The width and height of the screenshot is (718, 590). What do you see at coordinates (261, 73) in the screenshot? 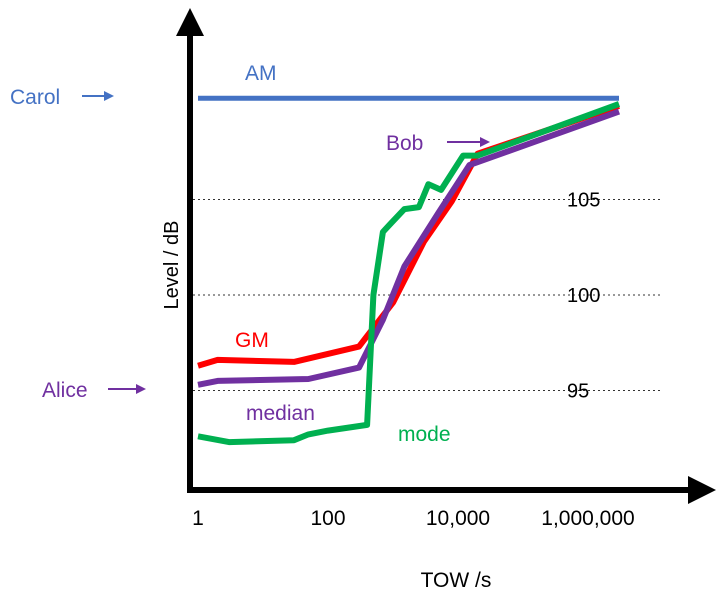
I see `series-label-am: AM` at bounding box center [261, 73].